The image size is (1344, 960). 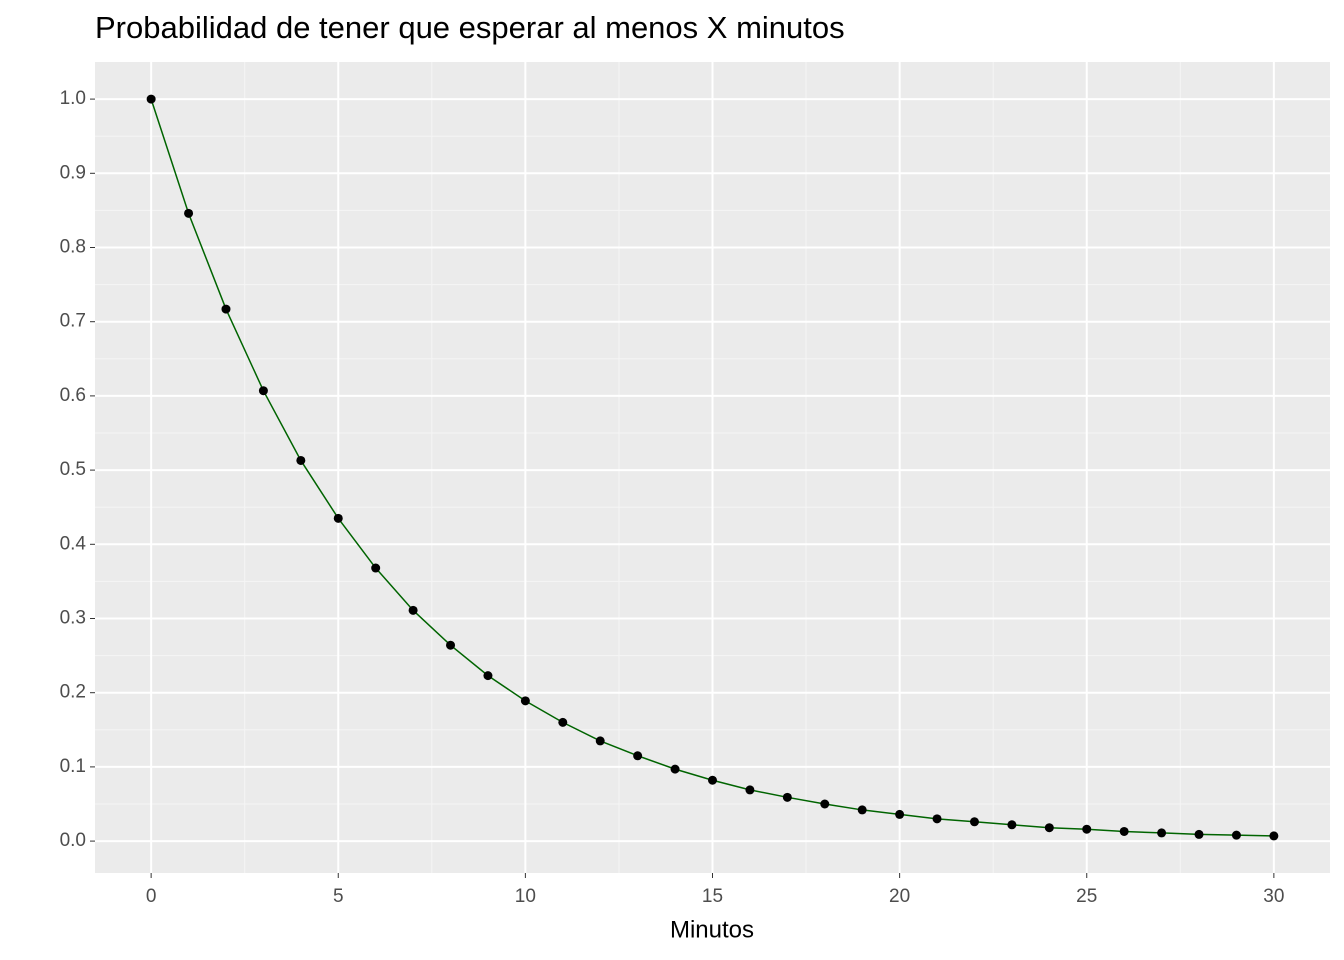 I want to click on y-tick-label: 0.9, so click(x=73, y=172).